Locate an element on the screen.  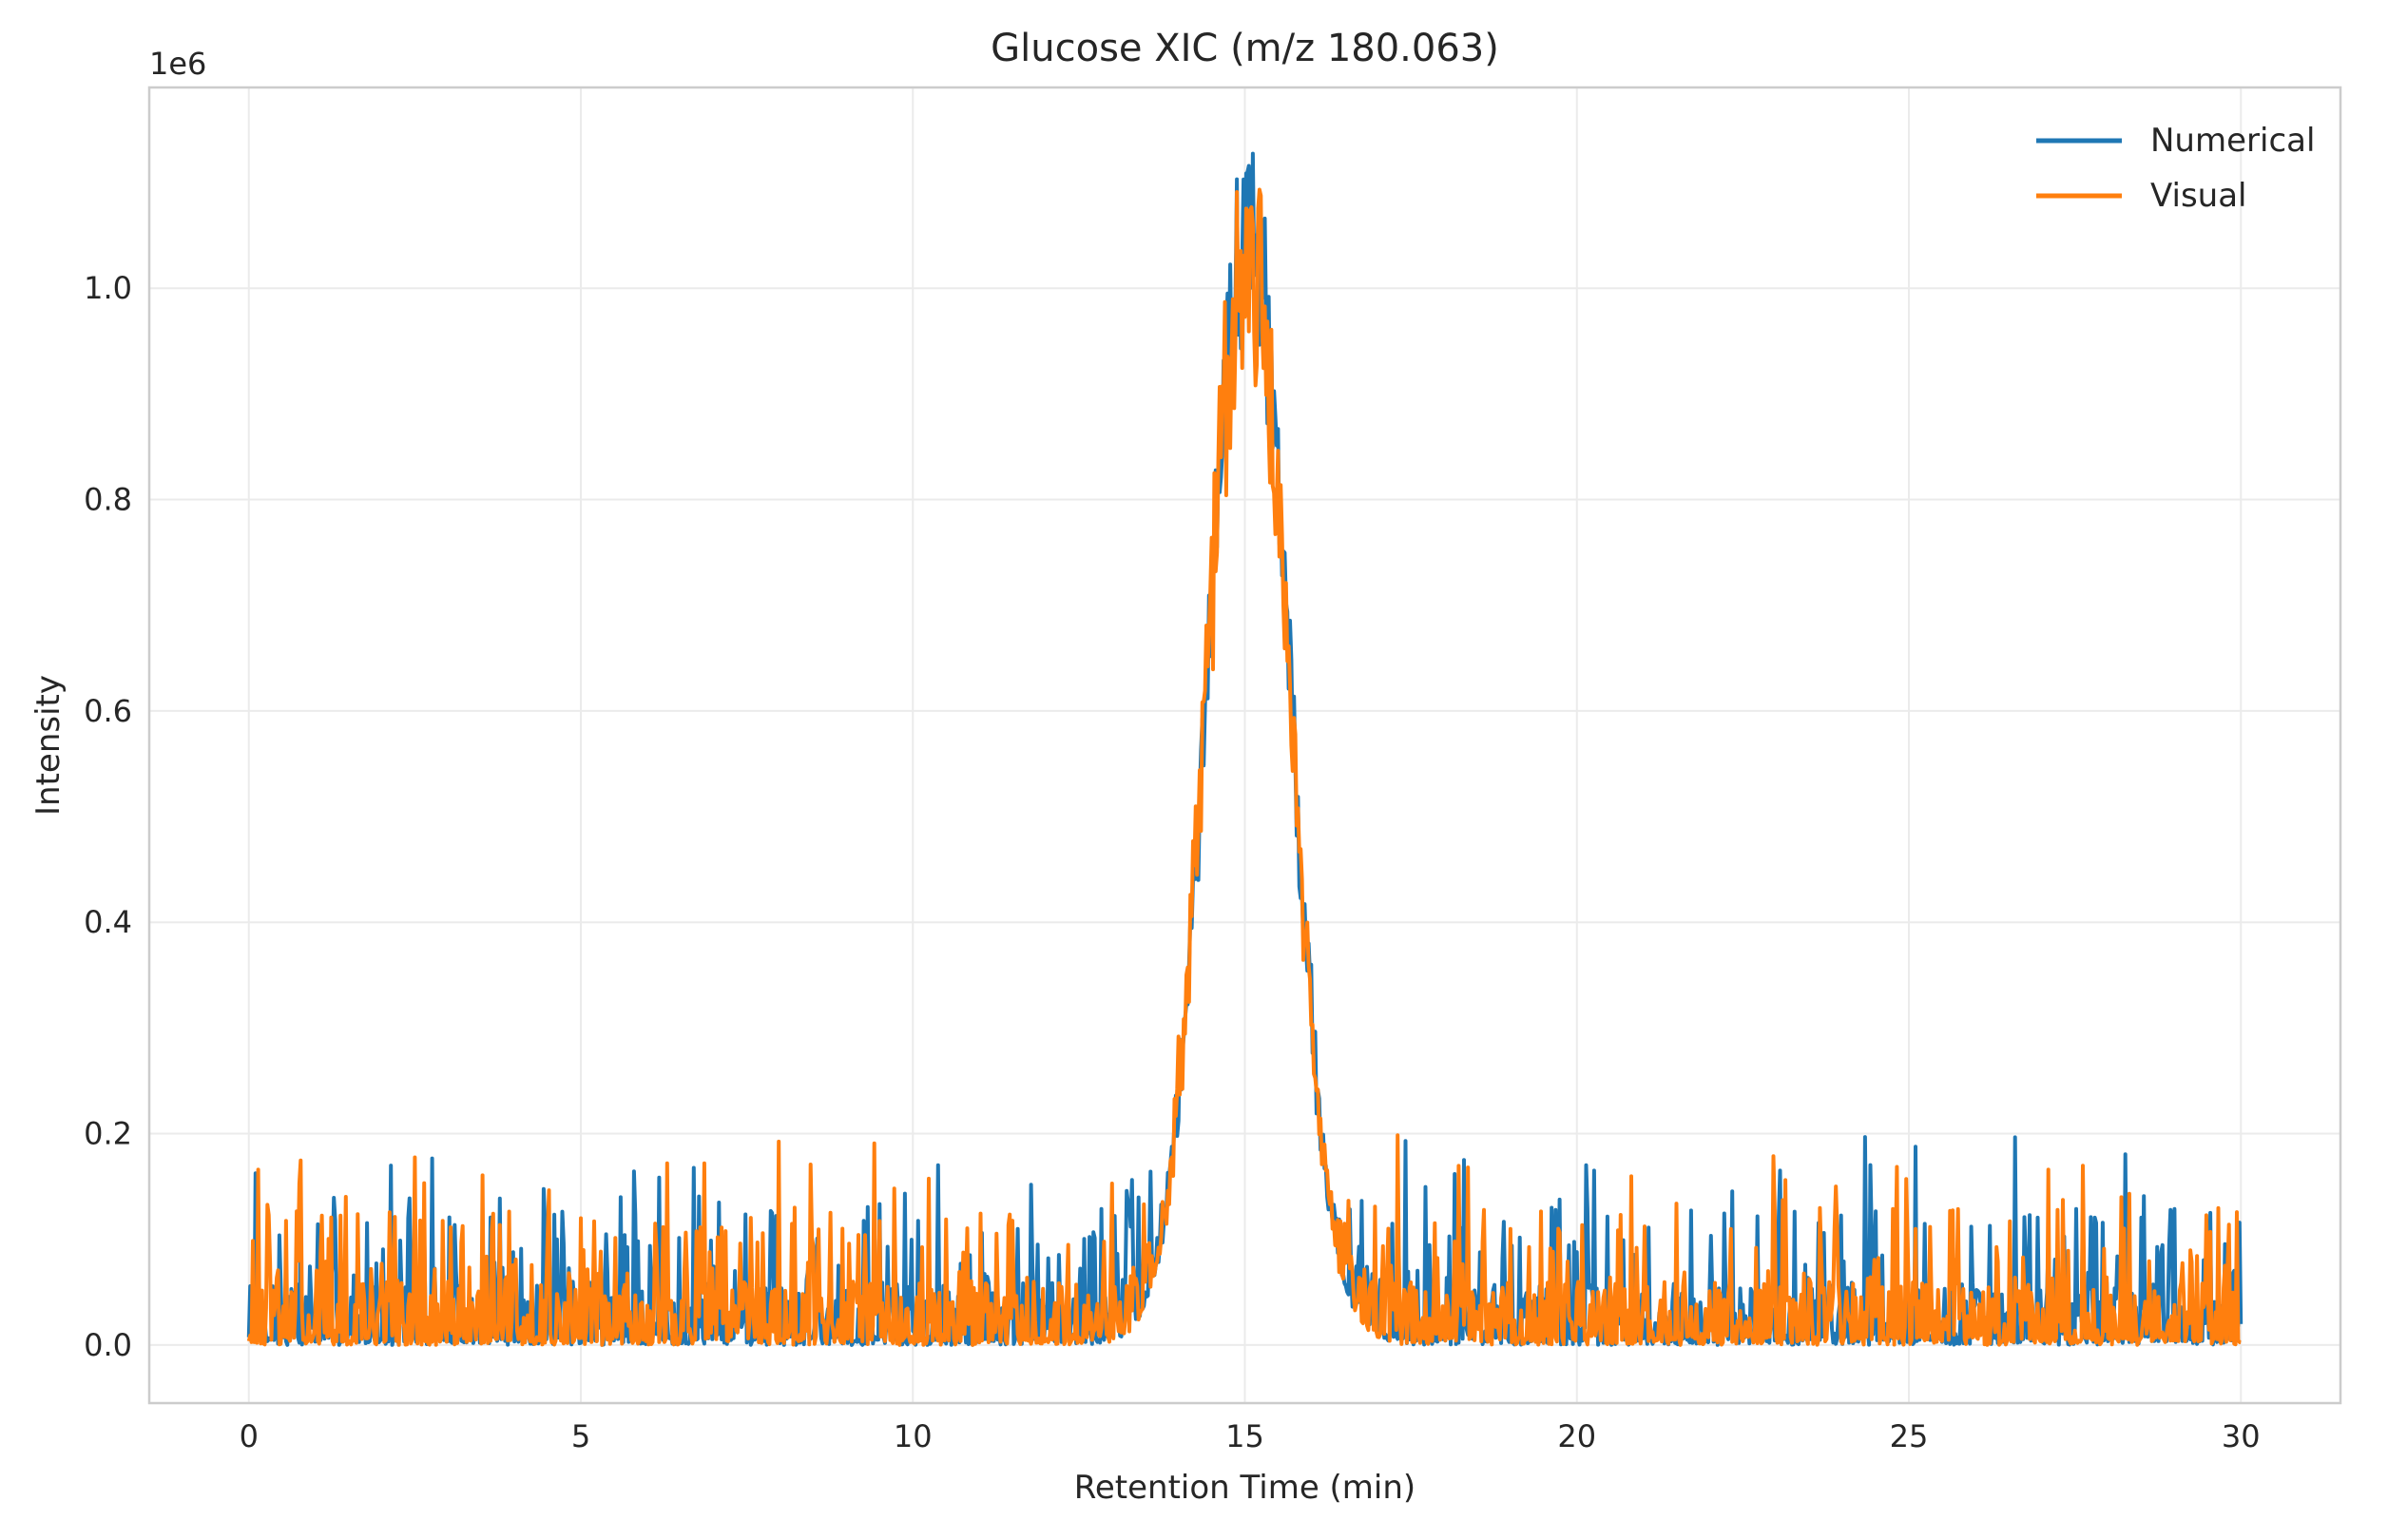
x-axis-label: Retention Time (min) is located at coordinates (1244, 1488).